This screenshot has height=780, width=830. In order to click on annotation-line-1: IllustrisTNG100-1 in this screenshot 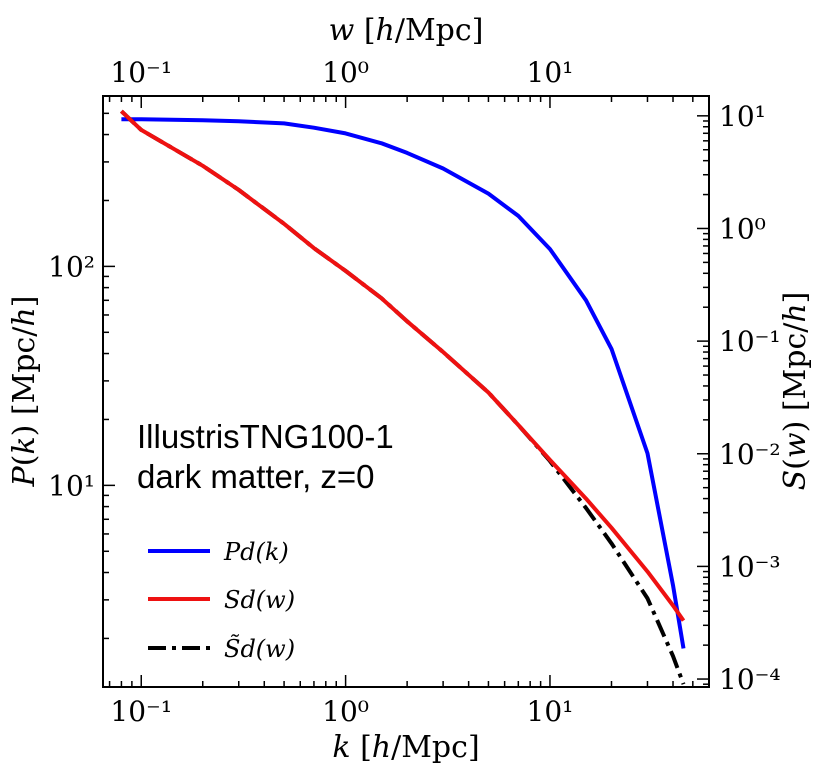, I will do `click(265, 436)`.